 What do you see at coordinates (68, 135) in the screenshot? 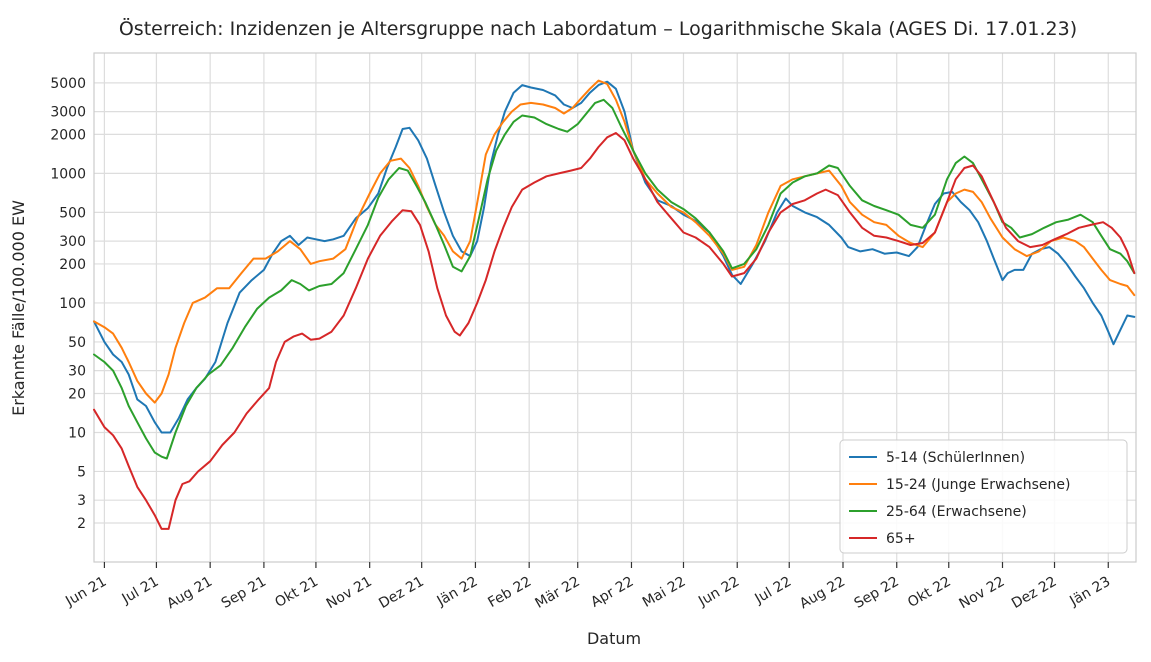
I see `y-tick-label: 2000` at bounding box center [68, 135].